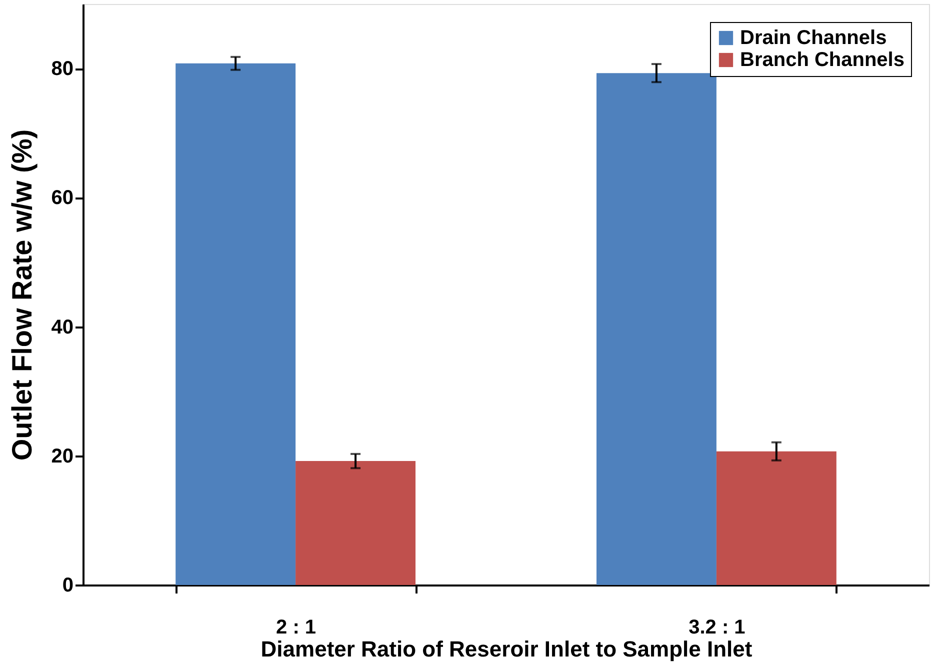 This screenshot has width=933, height=666. What do you see at coordinates (62, 456) in the screenshot?
I see `y-tick-label: 20` at bounding box center [62, 456].